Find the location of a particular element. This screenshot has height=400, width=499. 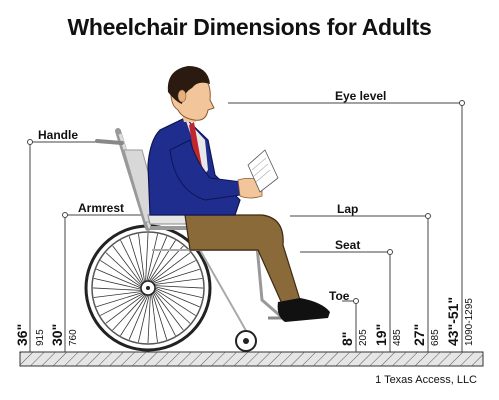

label-lap: Lap is located at coordinates (347, 209).